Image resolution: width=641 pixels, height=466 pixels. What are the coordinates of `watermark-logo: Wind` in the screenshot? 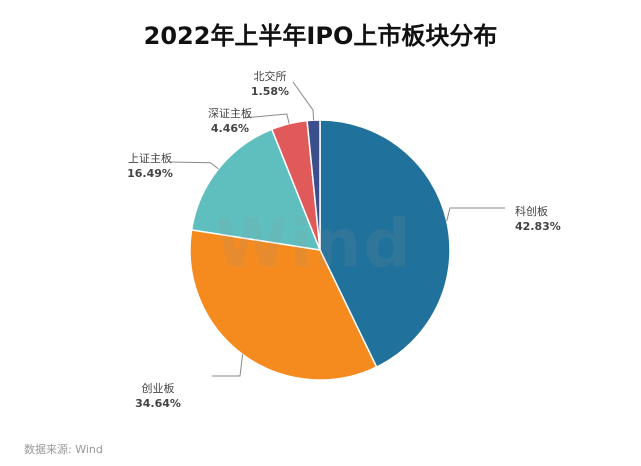 It's located at (314, 243).